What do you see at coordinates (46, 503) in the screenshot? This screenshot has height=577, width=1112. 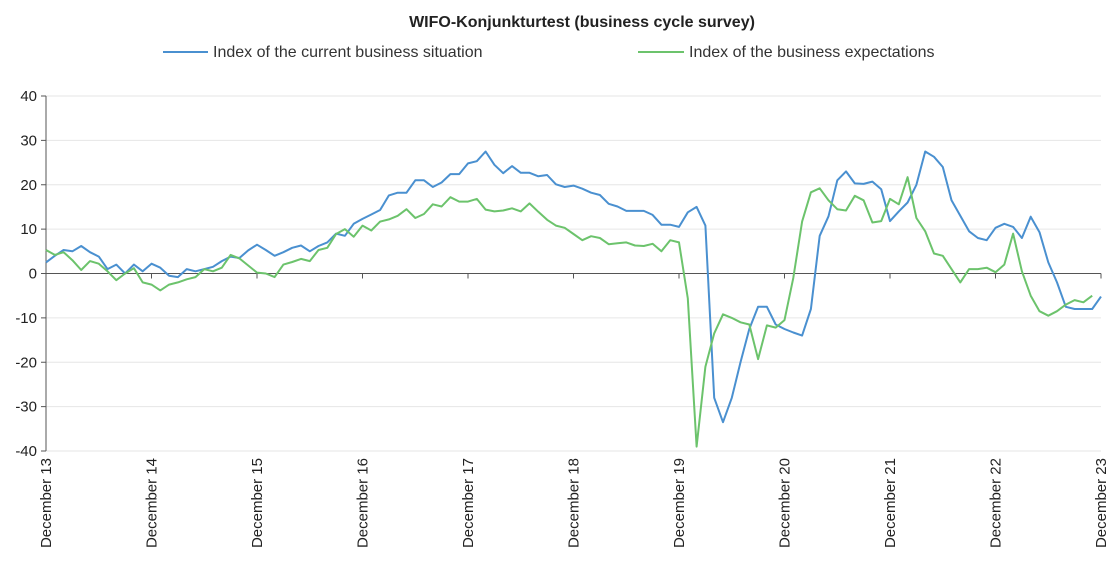 I see `x-tick-label: December 13` at bounding box center [46, 503].